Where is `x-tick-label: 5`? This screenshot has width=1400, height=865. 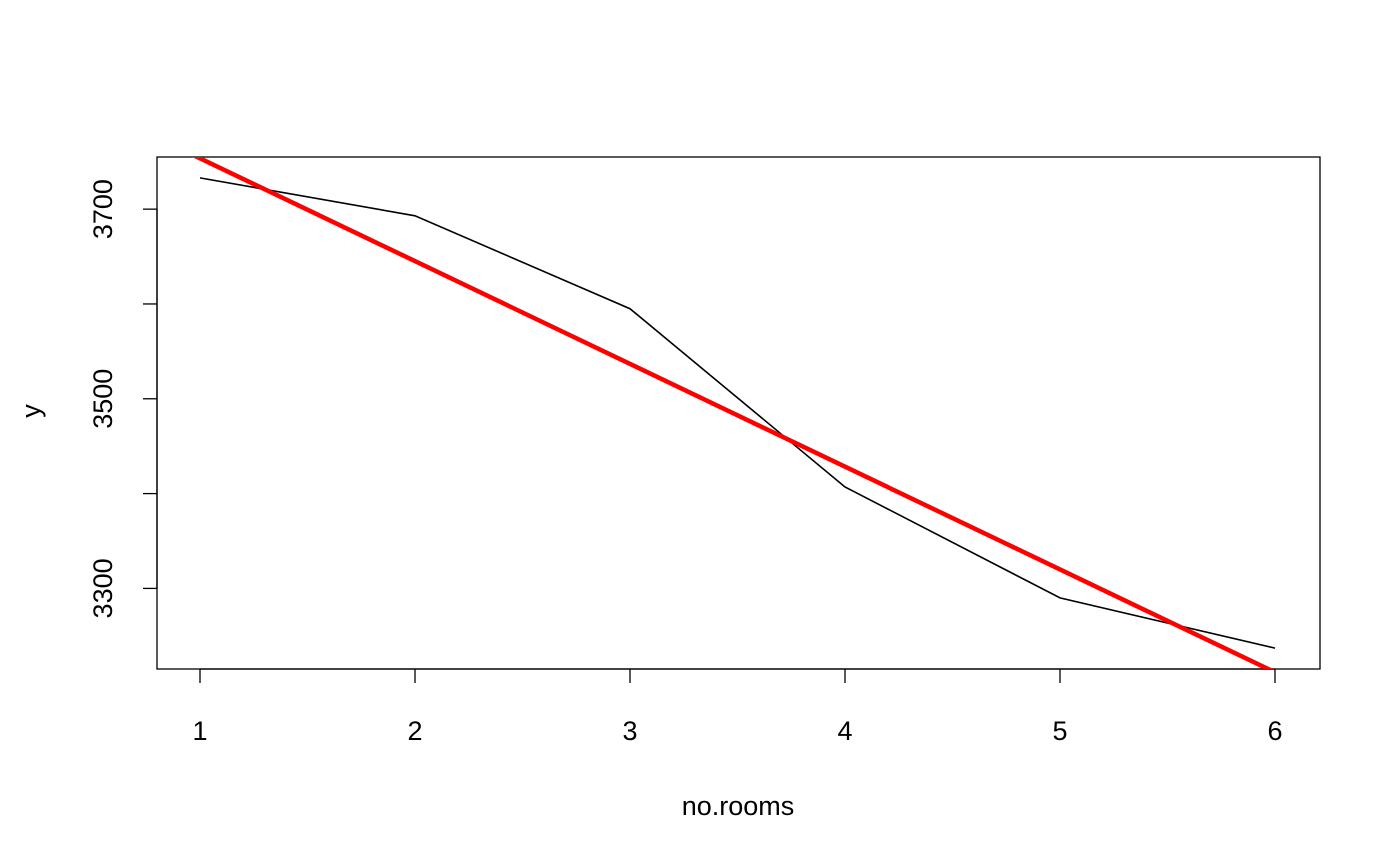
x-tick-label: 5 is located at coordinates (1059, 731).